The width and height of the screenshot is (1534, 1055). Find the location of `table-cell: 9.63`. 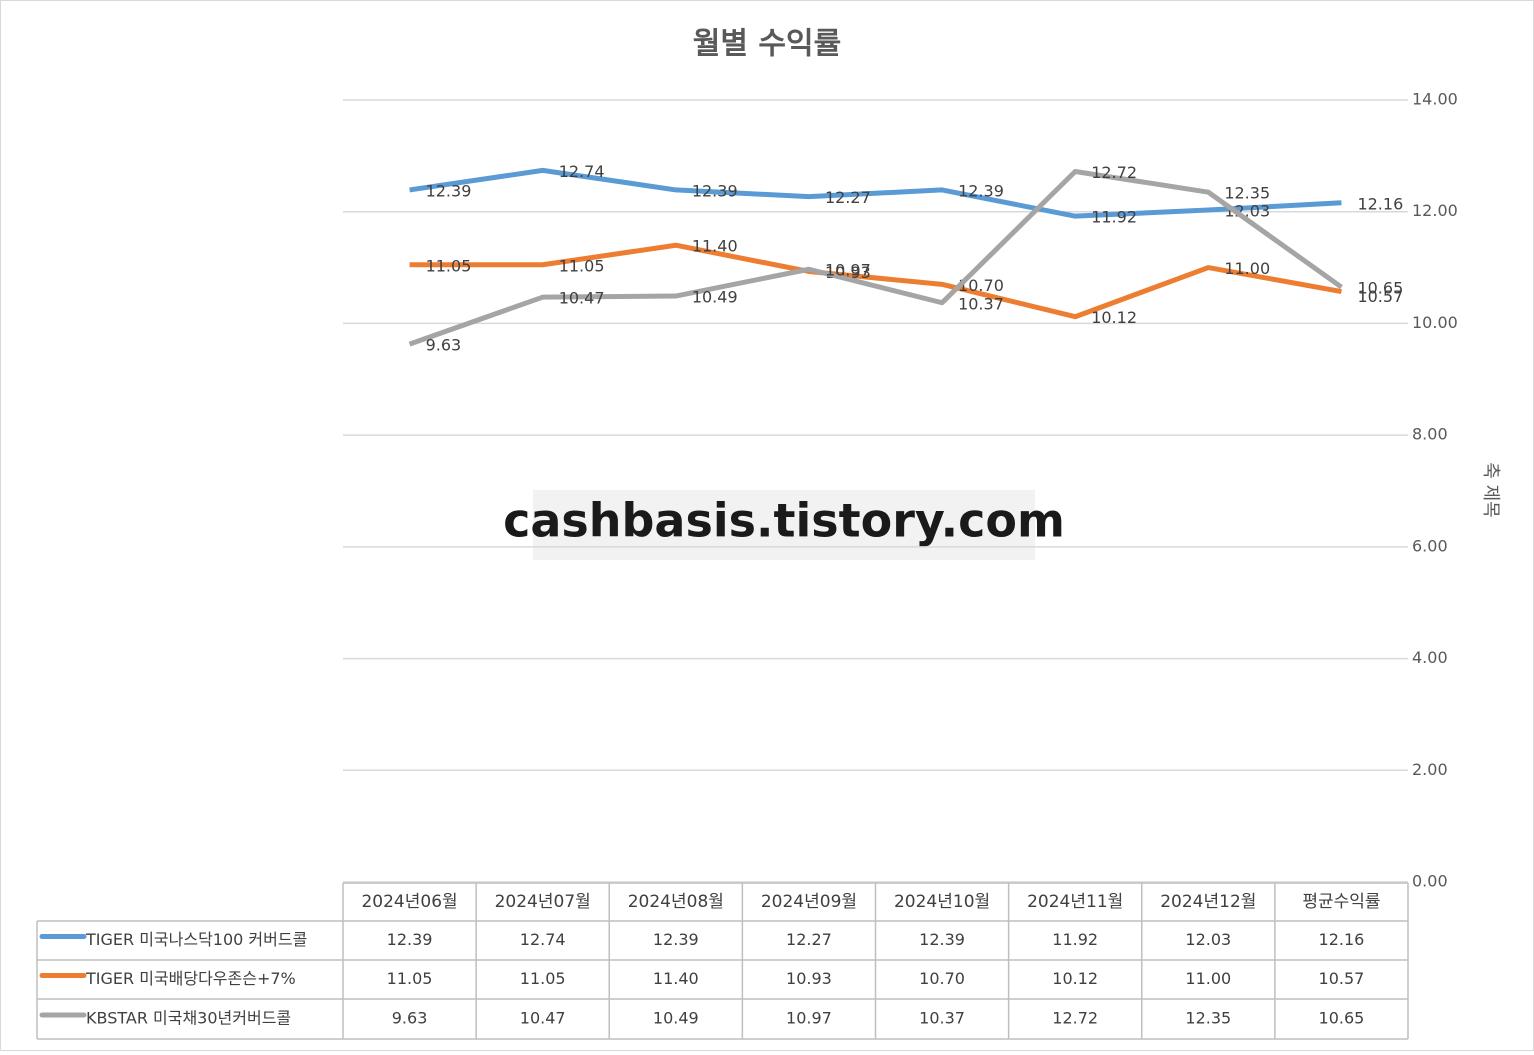

table-cell: 9.63 is located at coordinates (410, 1018).